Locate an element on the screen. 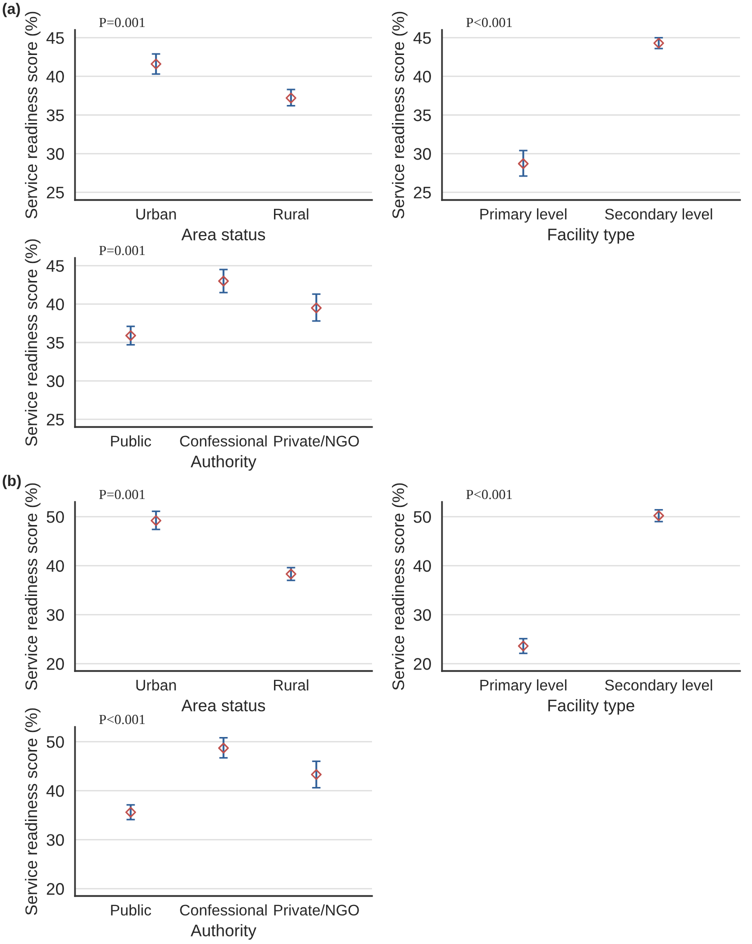  text: (a) is located at coordinates (11, 10).